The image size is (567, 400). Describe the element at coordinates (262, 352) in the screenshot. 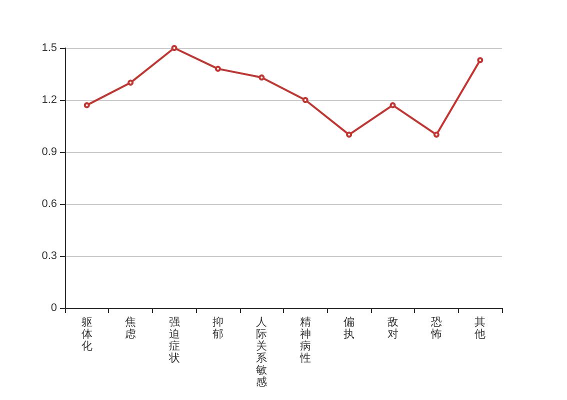

I see `x-tick-label: 人际关系敏感` at that location.